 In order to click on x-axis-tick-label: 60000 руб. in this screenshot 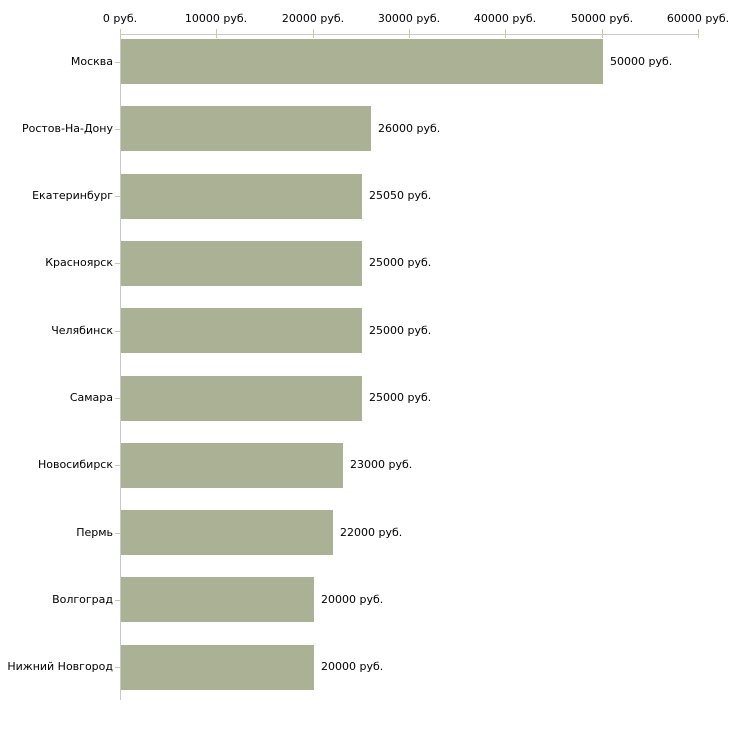, I will do `click(698, 18)`.